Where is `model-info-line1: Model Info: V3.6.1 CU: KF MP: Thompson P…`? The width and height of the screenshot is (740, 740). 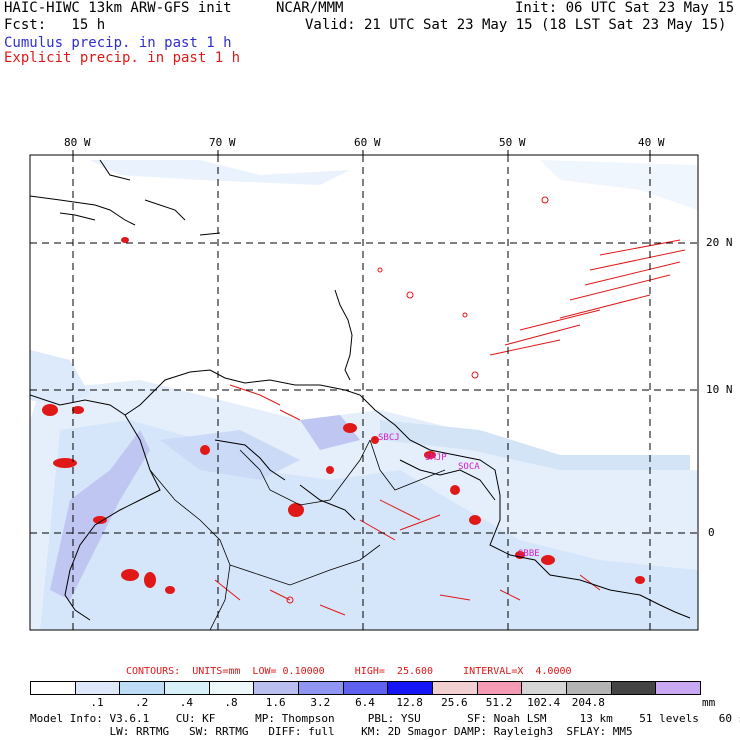
model-info-line1: Model Info: V3.6.1 CU: KF MP: Thompson P… is located at coordinates (385, 718).